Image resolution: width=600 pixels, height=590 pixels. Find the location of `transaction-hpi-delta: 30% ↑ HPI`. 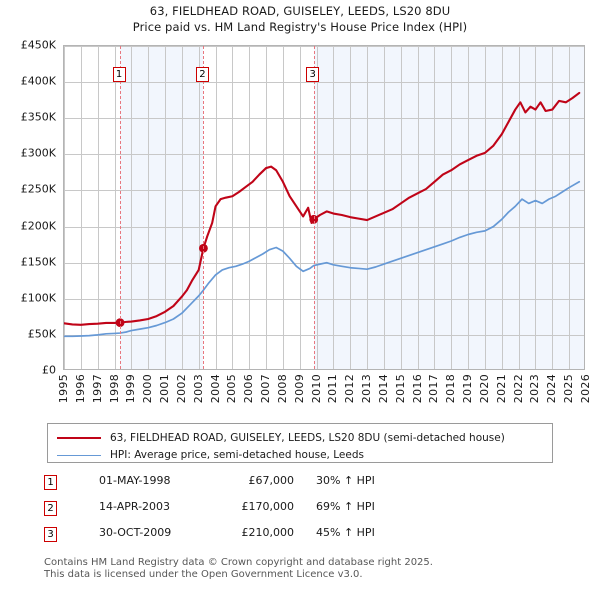

transaction-hpi-delta: 30% ↑ HPI is located at coordinates (345, 480).